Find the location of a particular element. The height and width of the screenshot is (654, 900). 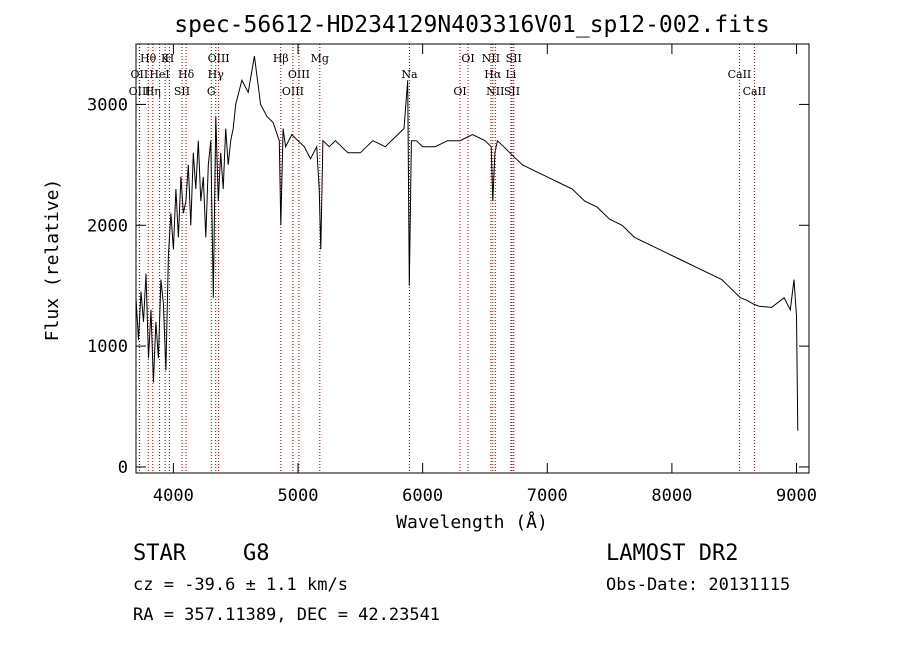

x-tick-label: 7000 is located at coordinates (547, 496).